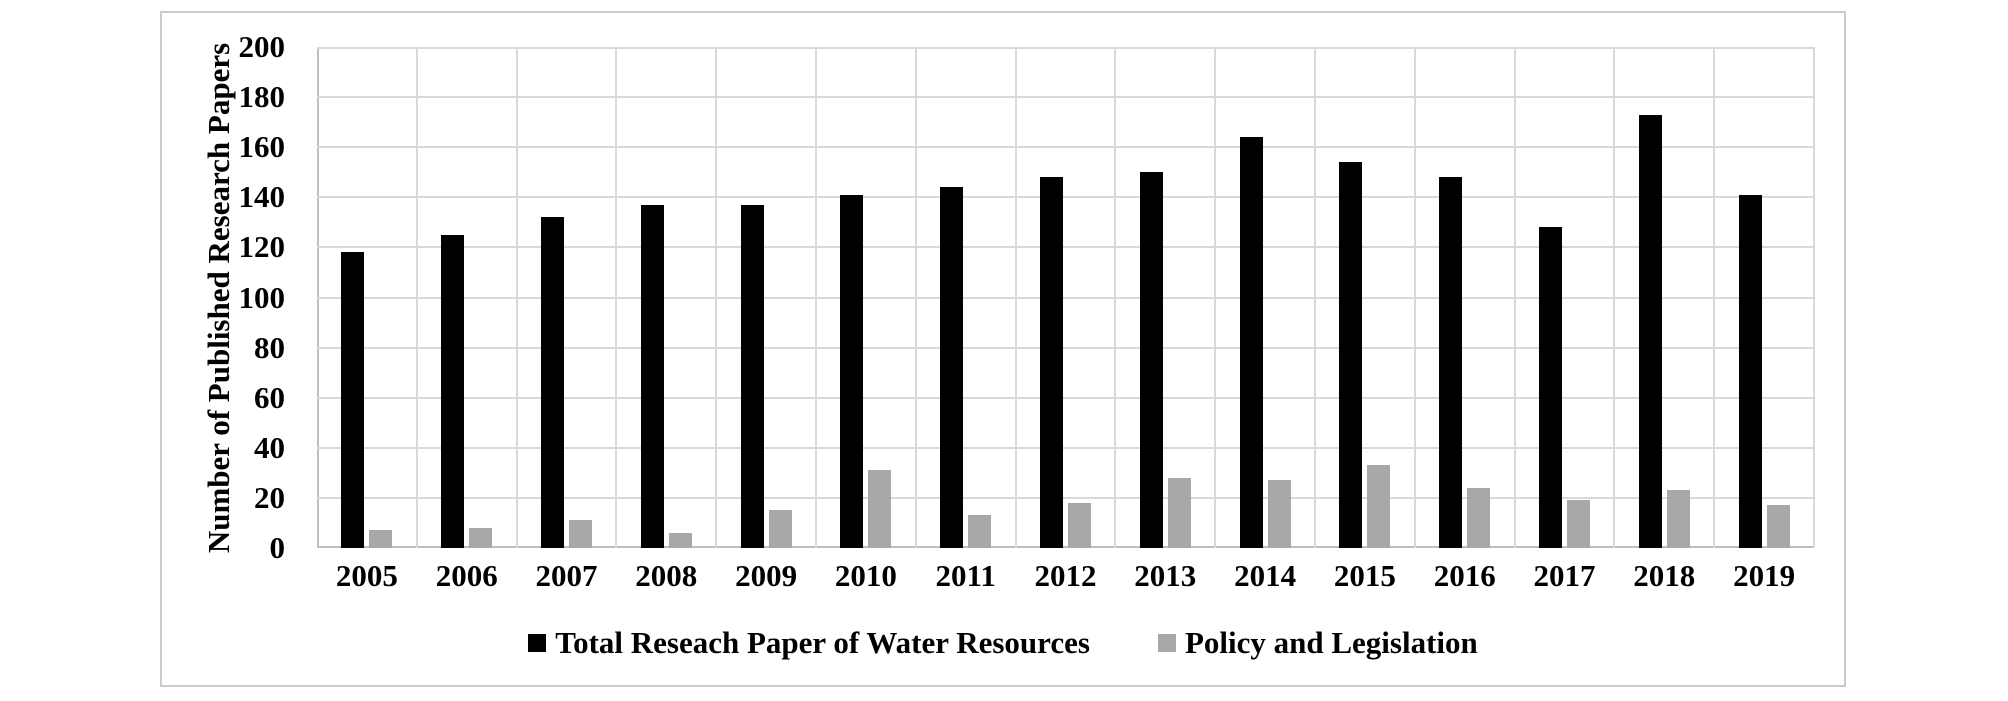 The height and width of the screenshot is (701, 2008). Describe the element at coordinates (1079, 525) in the screenshot. I see `bar-policy-2012` at that location.